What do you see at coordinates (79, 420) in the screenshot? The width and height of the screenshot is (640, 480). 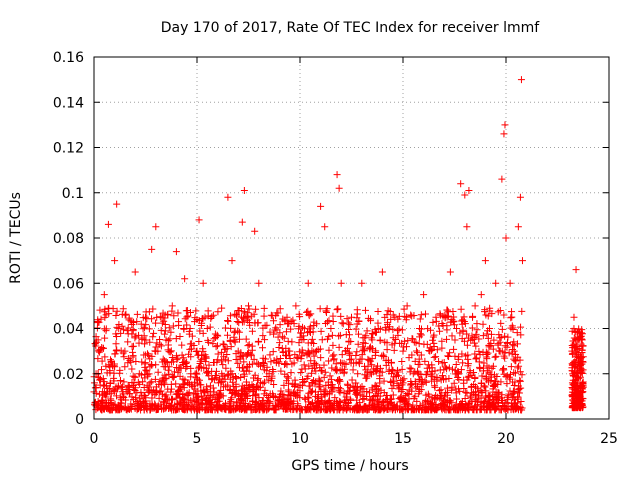 I see `y-tick-label: 0` at bounding box center [79, 420].